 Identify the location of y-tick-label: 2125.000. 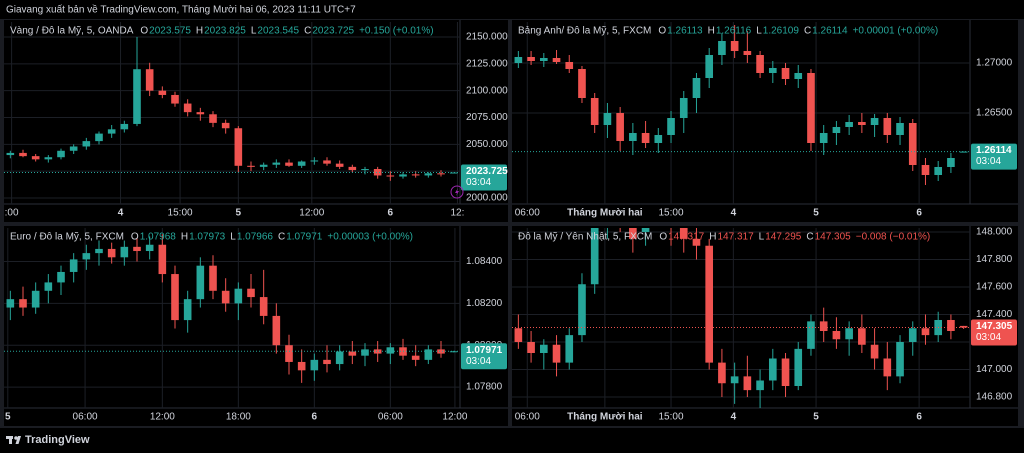
(487, 63).